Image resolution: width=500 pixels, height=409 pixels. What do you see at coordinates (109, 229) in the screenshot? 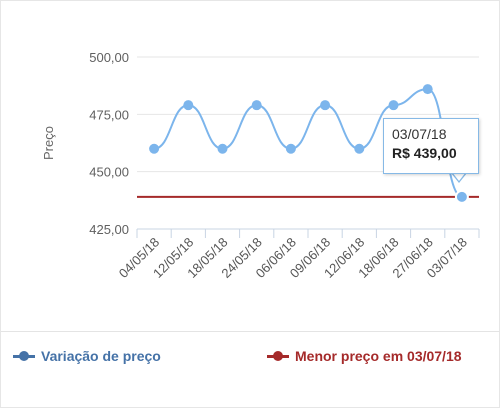
I see `y-tick-label: 425,00` at bounding box center [109, 229].